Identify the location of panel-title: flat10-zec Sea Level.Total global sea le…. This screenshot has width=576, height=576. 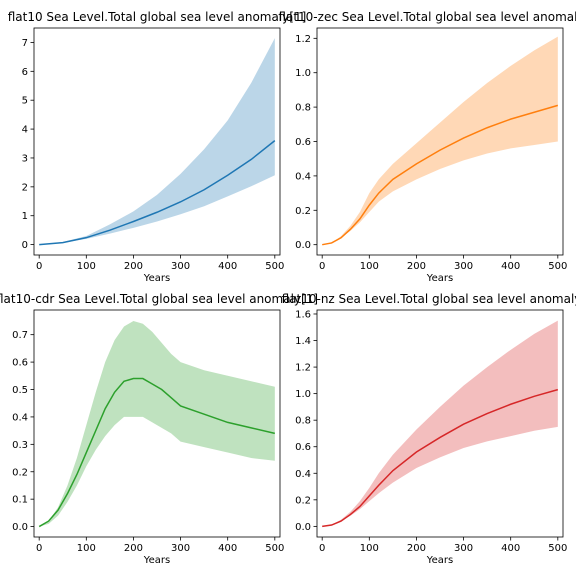
(427, 17).